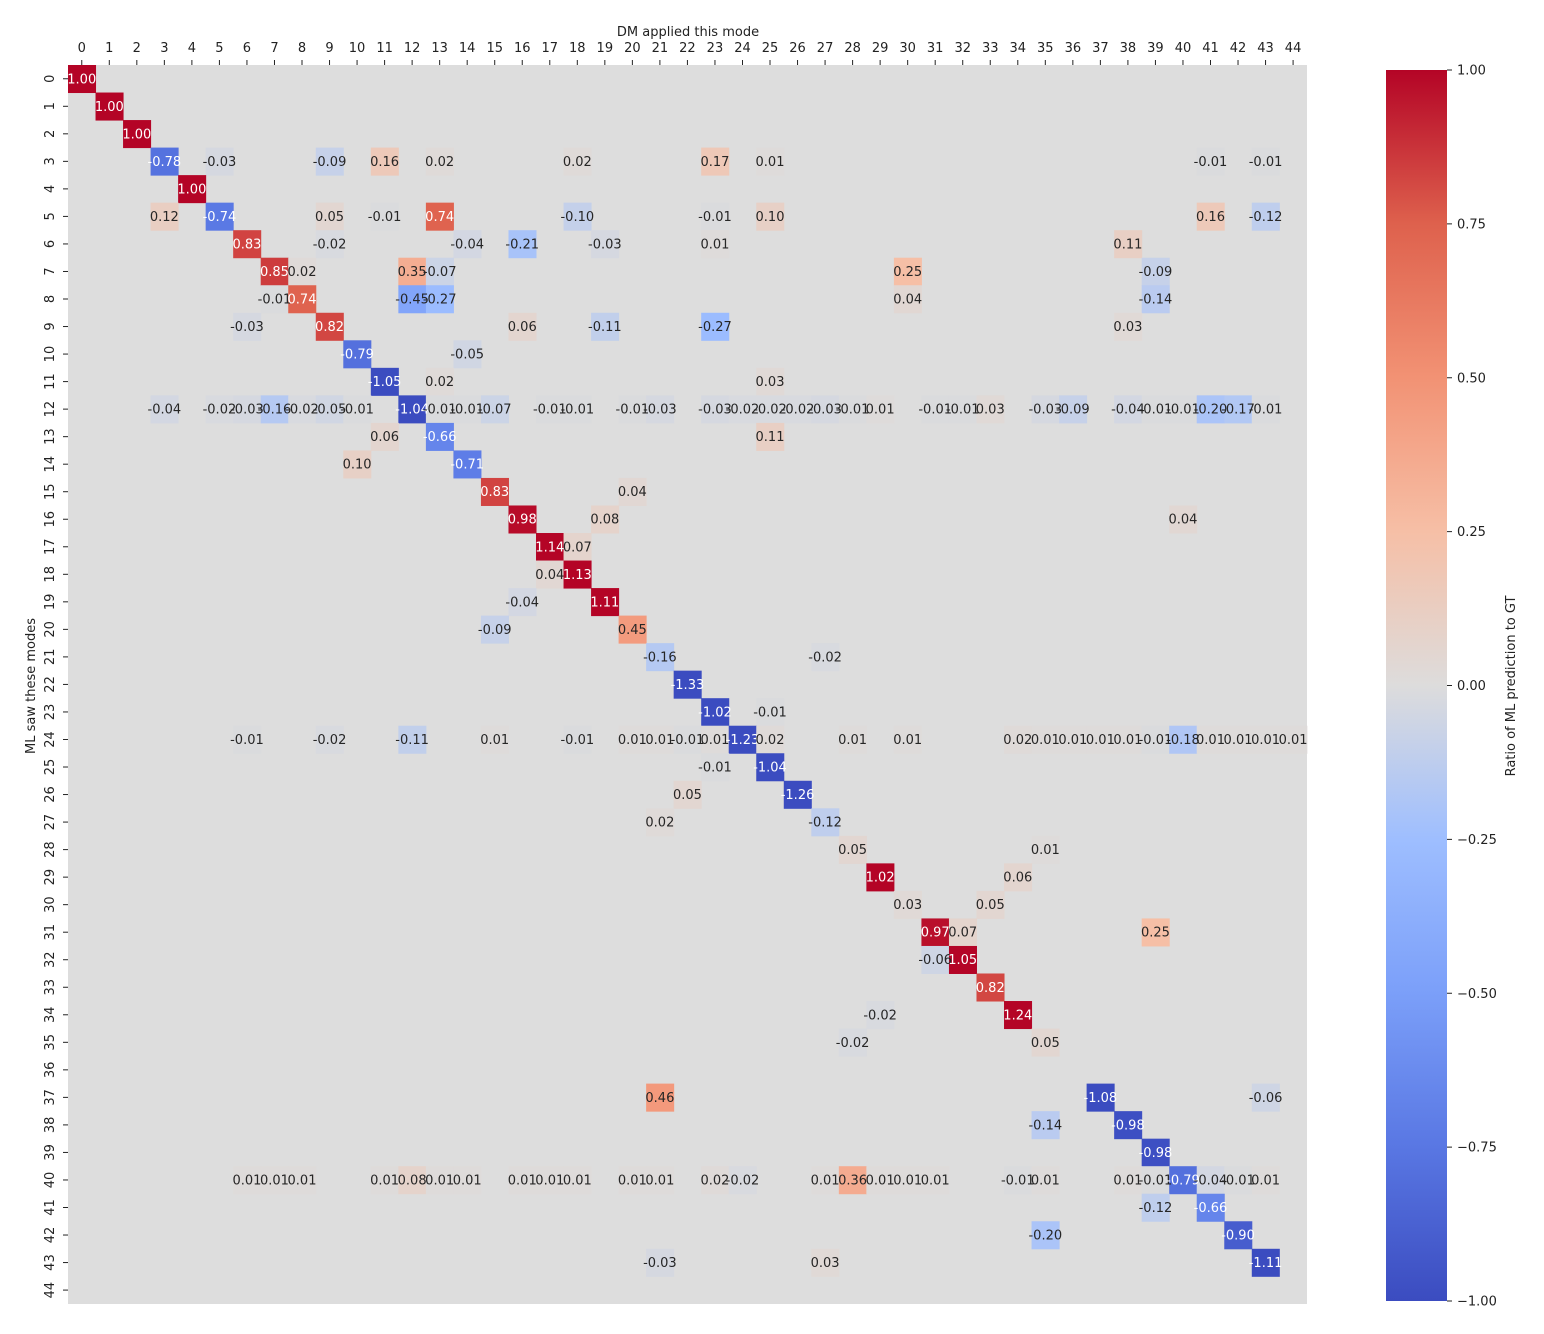 The width and height of the screenshot is (1544, 1334). What do you see at coordinates (1210, 48) in the screenshot?
I see `x-tick-label: 41` at bounding box center [1210, 48].